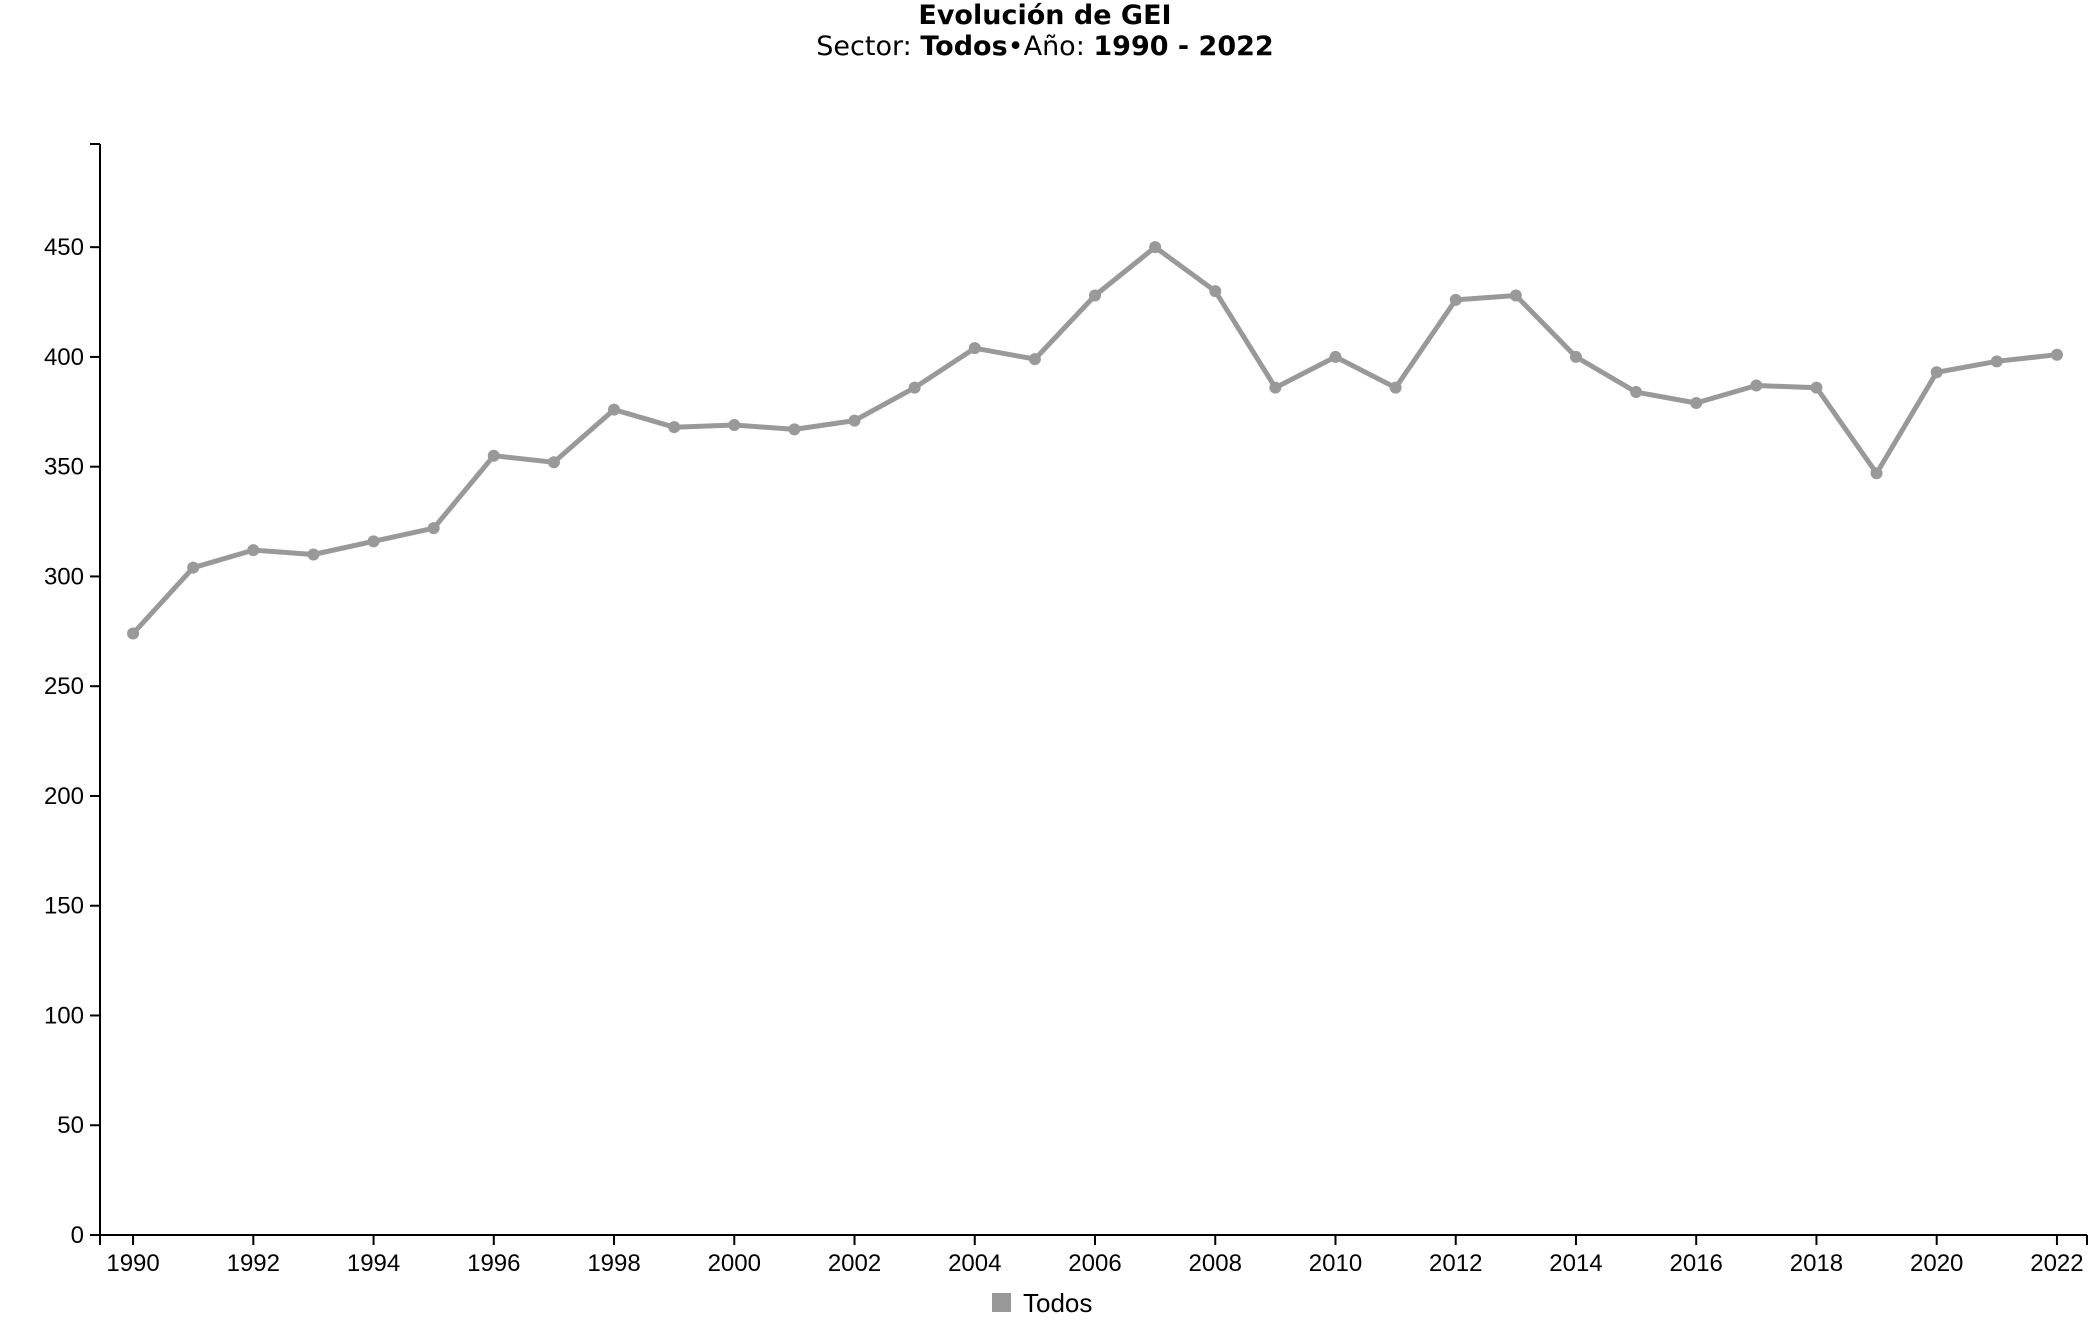  I want to click on x-tick-label: 1994, so click(373, 1263).